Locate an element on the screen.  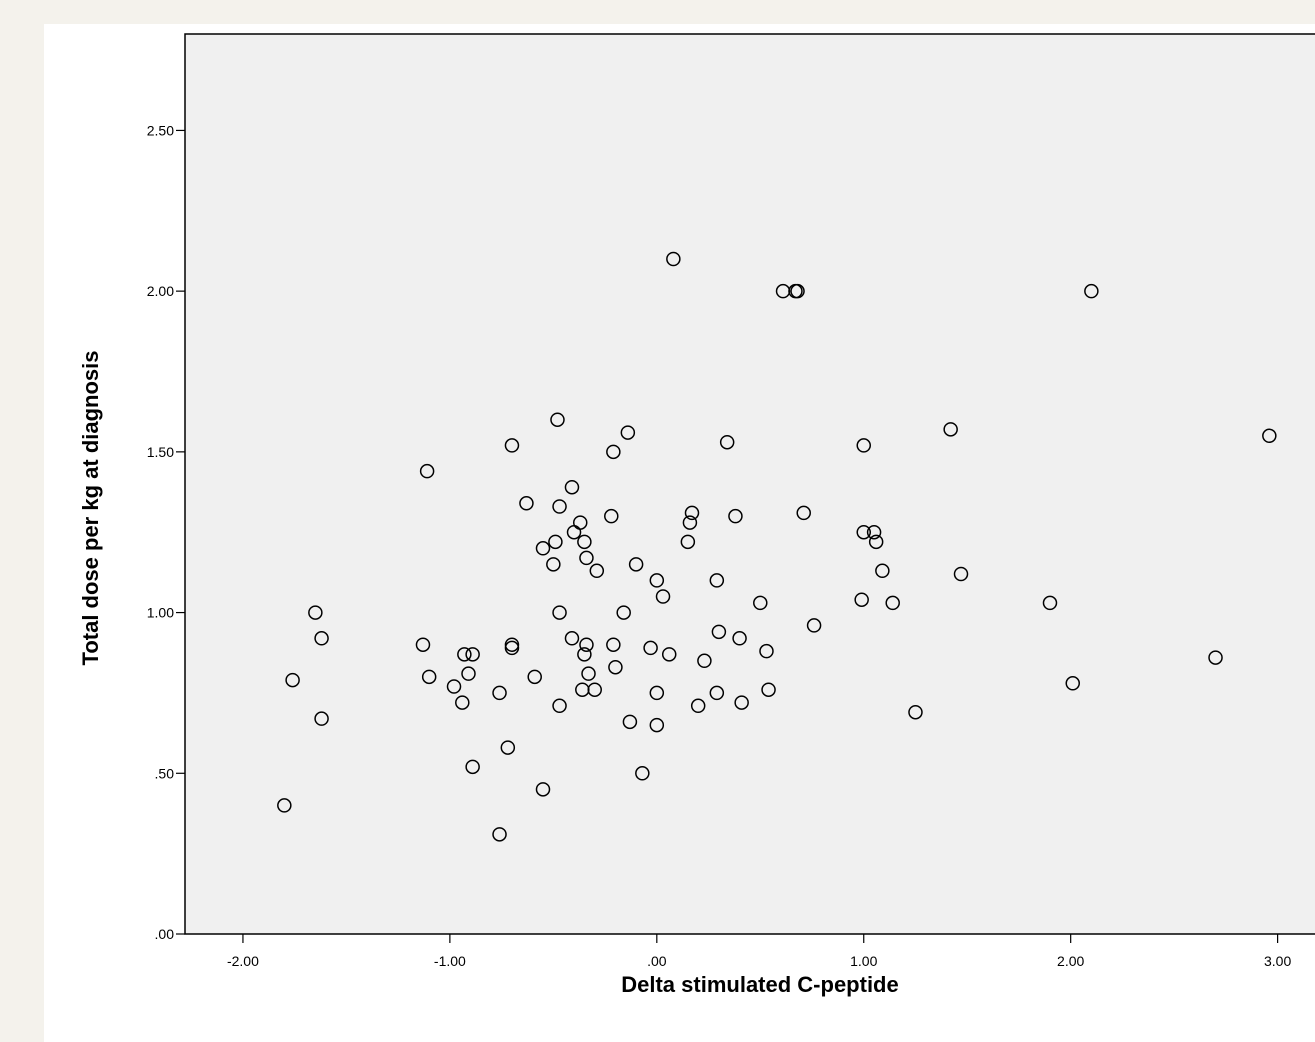
x-axis-title: Delta stimulated C-peptide is located at coordinates (759, 984).